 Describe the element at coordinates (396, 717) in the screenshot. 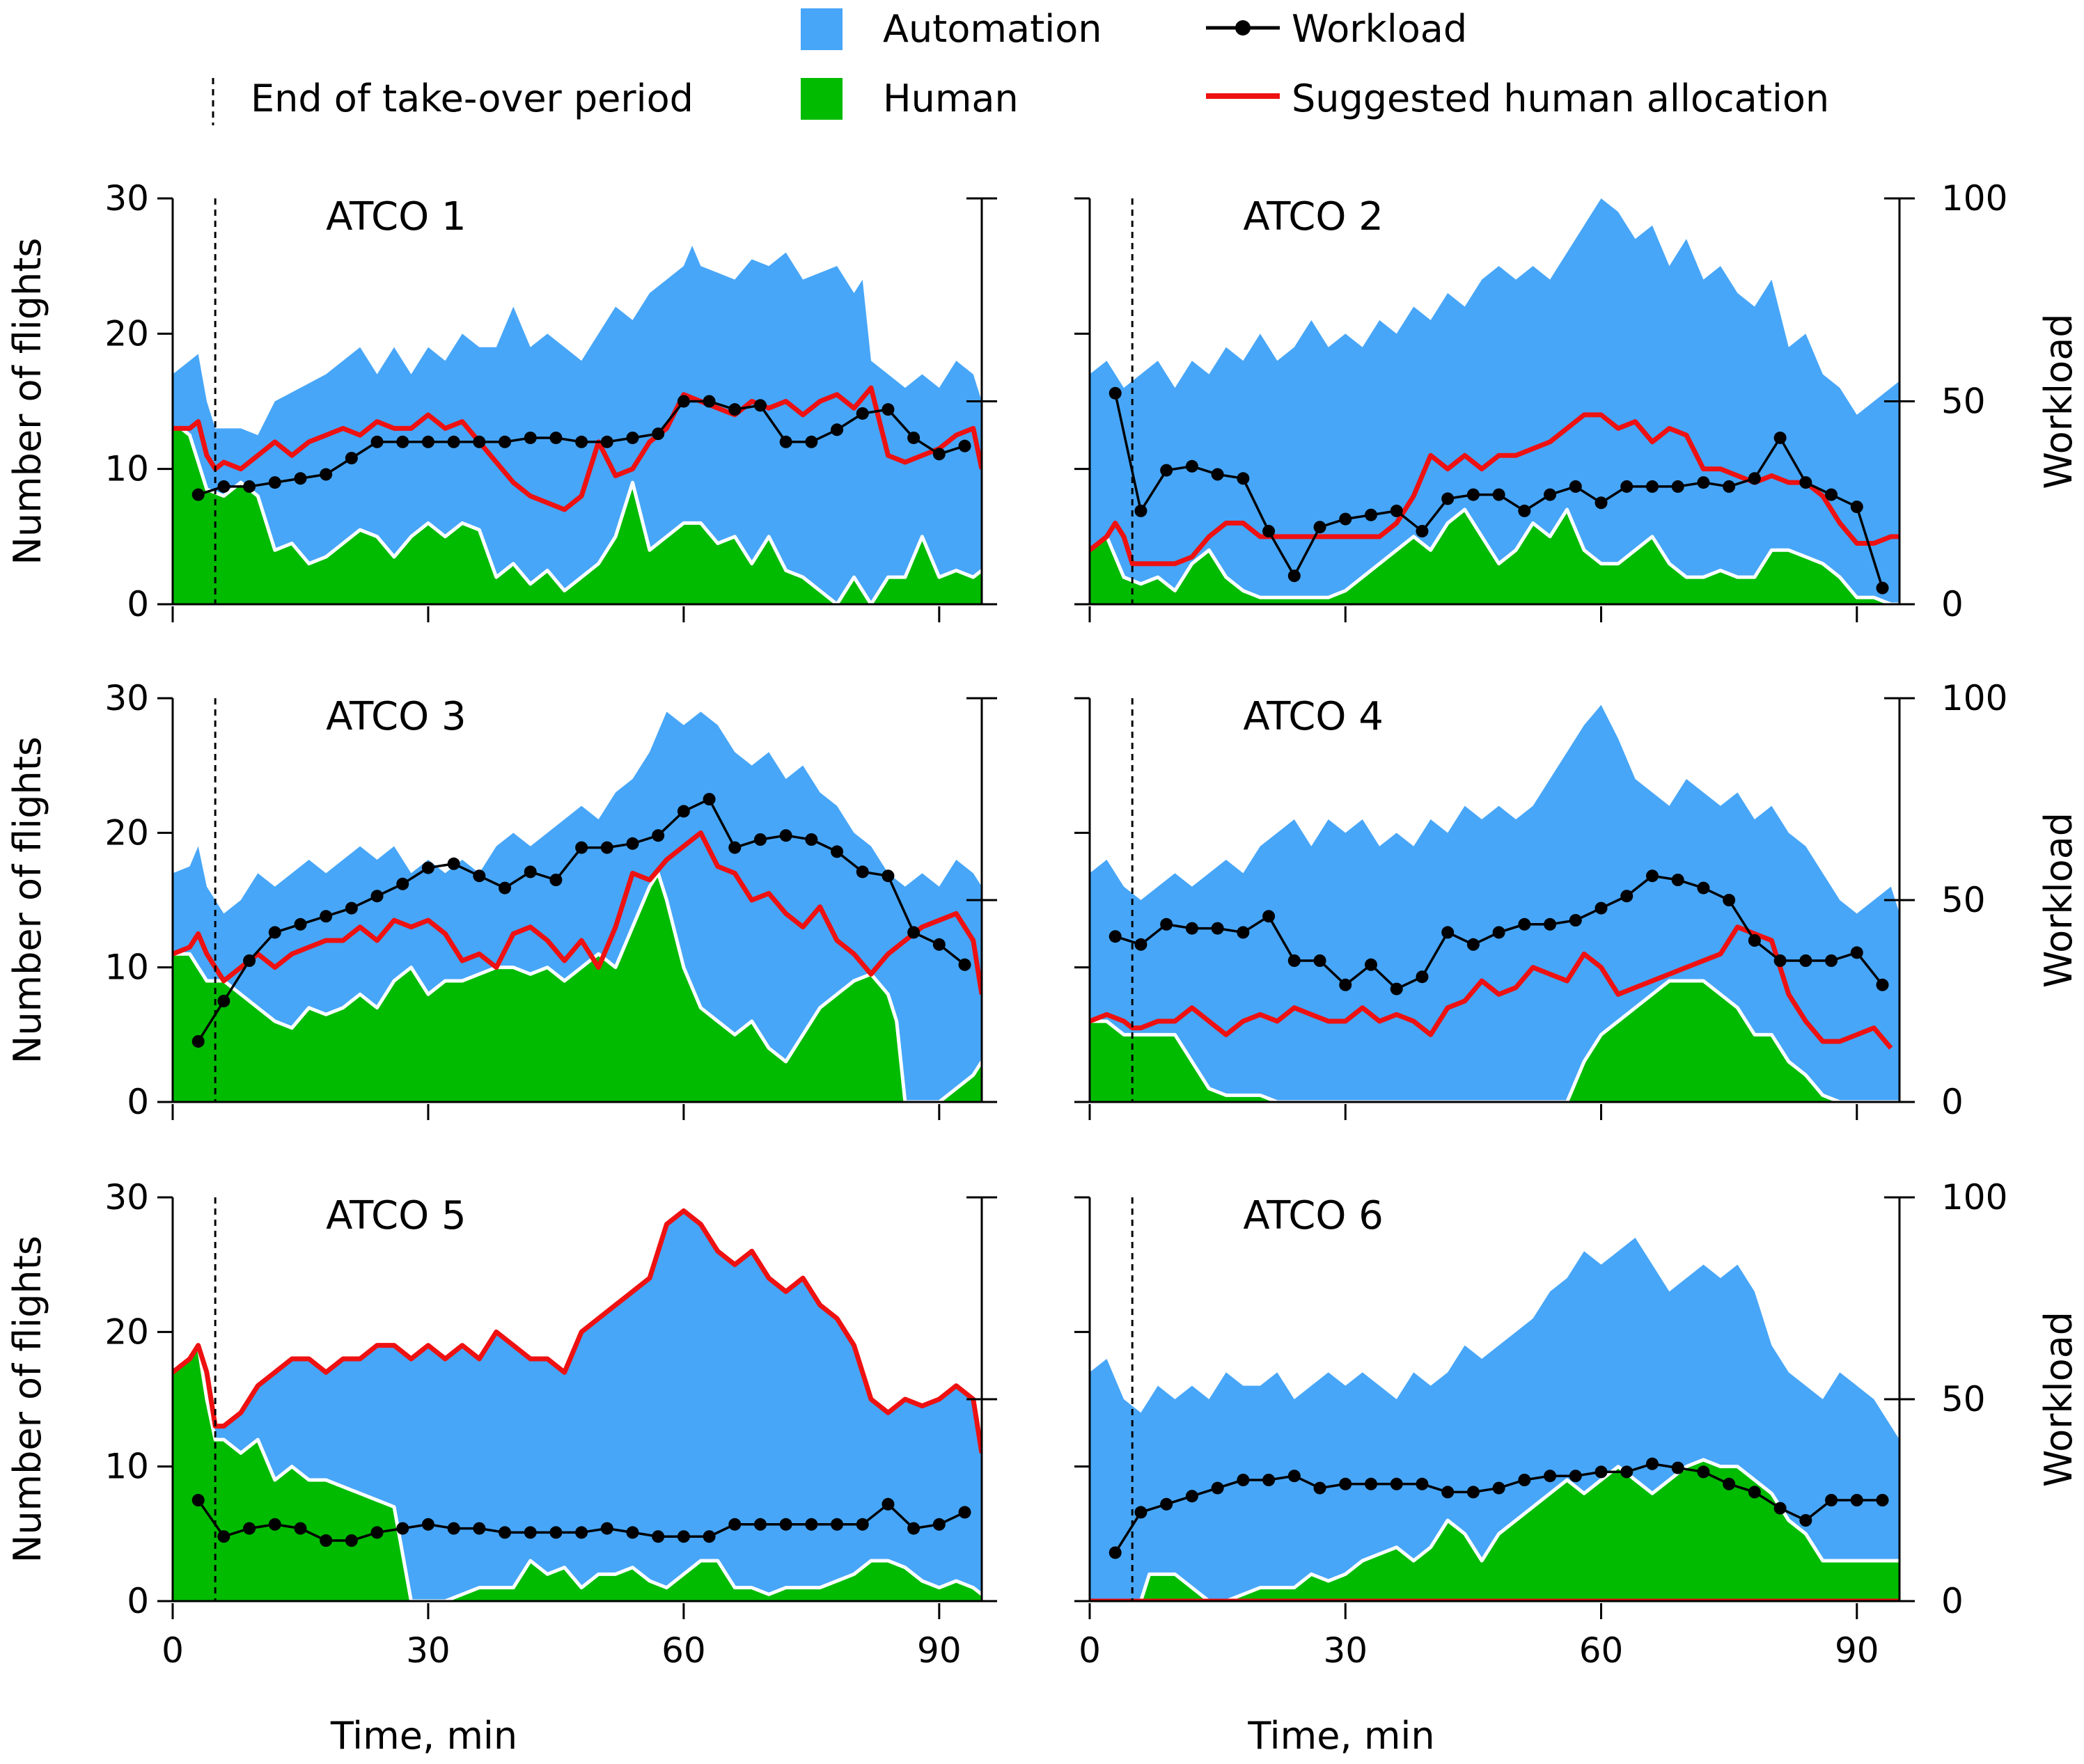

I see `panel-title: ATCO 3` at that location.